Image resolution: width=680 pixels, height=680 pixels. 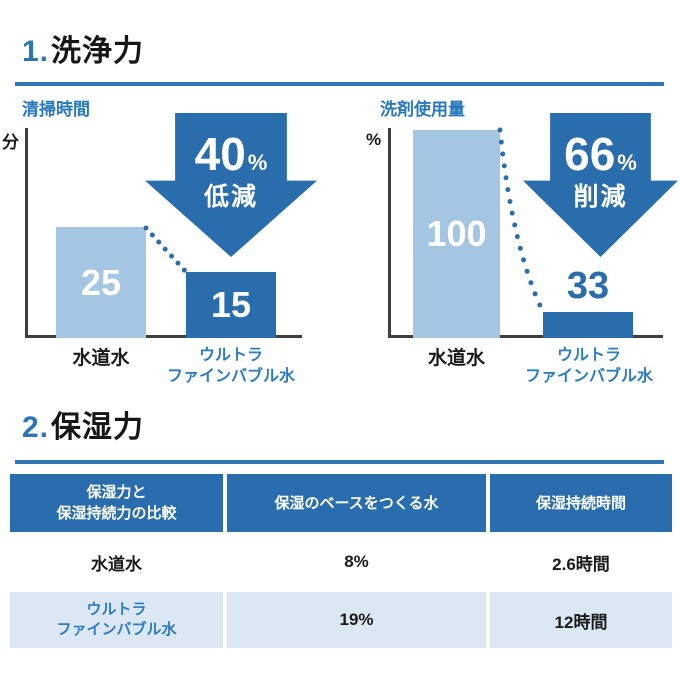 I want to click on bar-ufb-water: 15, so click(x=231, y=305).